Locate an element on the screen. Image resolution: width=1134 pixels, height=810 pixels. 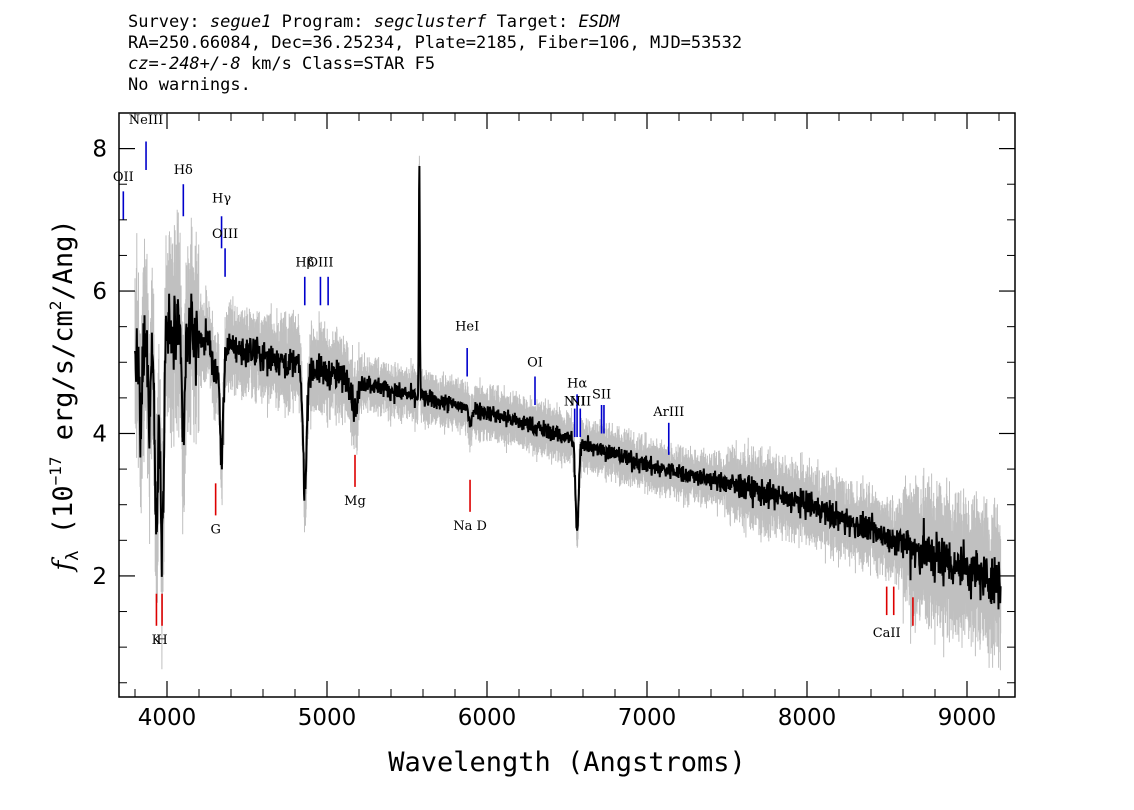
y-axis-title: fλ (10−17 erg/s/cm2/Ang) is located at coordinates (64, 395).